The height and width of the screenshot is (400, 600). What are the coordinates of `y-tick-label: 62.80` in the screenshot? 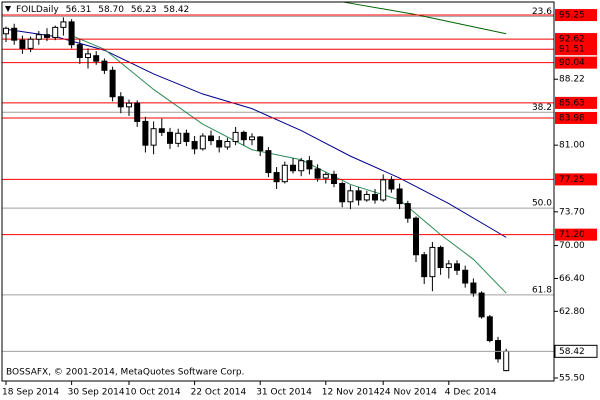 It's located at (572, 312).